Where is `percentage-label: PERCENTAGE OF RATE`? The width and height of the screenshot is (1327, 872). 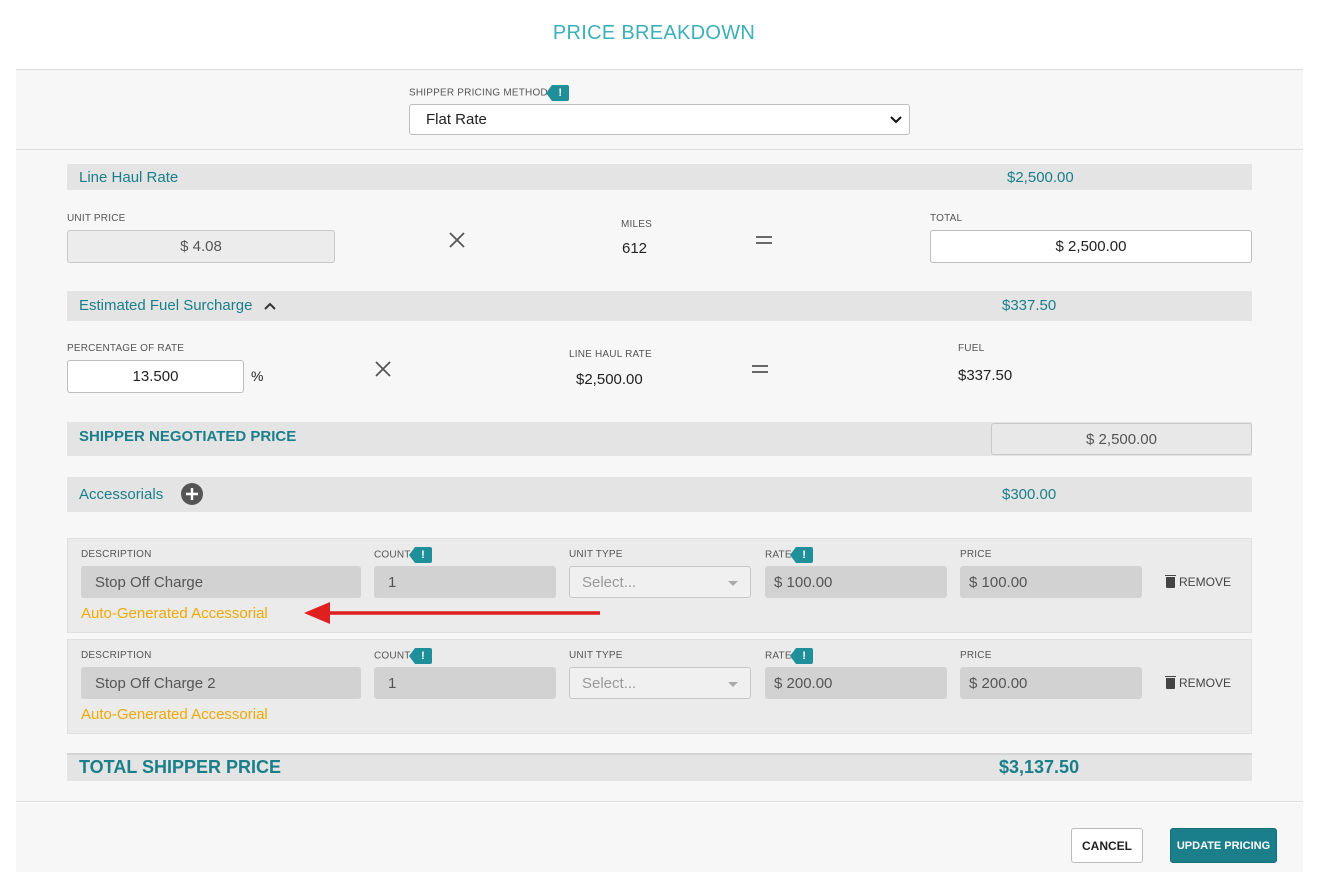
percentage-label: PERCENTAGE OF RATE is located at coordinates (126, 348).